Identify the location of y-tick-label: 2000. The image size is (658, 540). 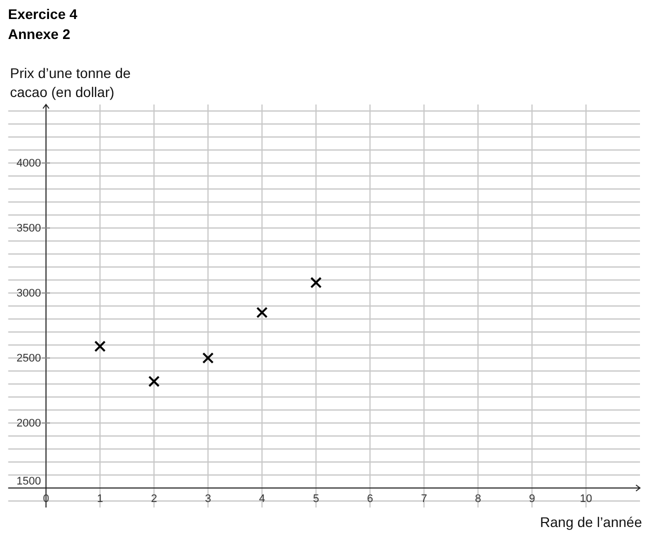
(28, 424).